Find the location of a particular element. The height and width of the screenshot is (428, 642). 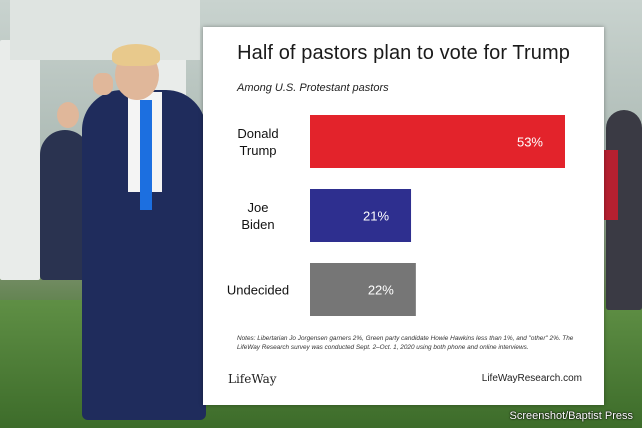

category-label: Donald Trump is located at coordinates (257, 142).